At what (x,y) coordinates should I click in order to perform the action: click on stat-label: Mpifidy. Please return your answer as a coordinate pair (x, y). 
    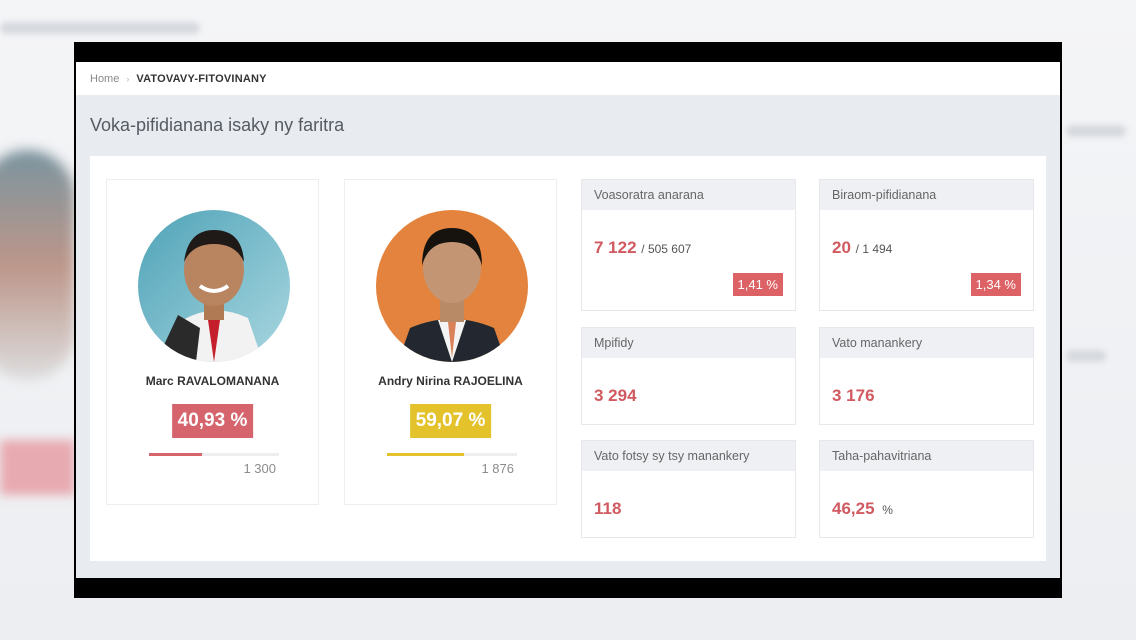
    Looking at the image, I should click on (688, 343).